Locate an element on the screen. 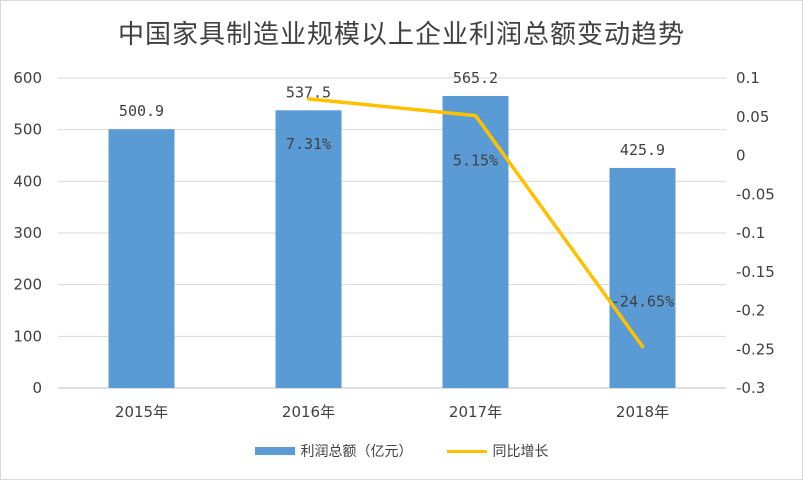 The height and width of the screenshot is (480, 803). y-left-tick-label: 300 is located at coordinates (27, 233).